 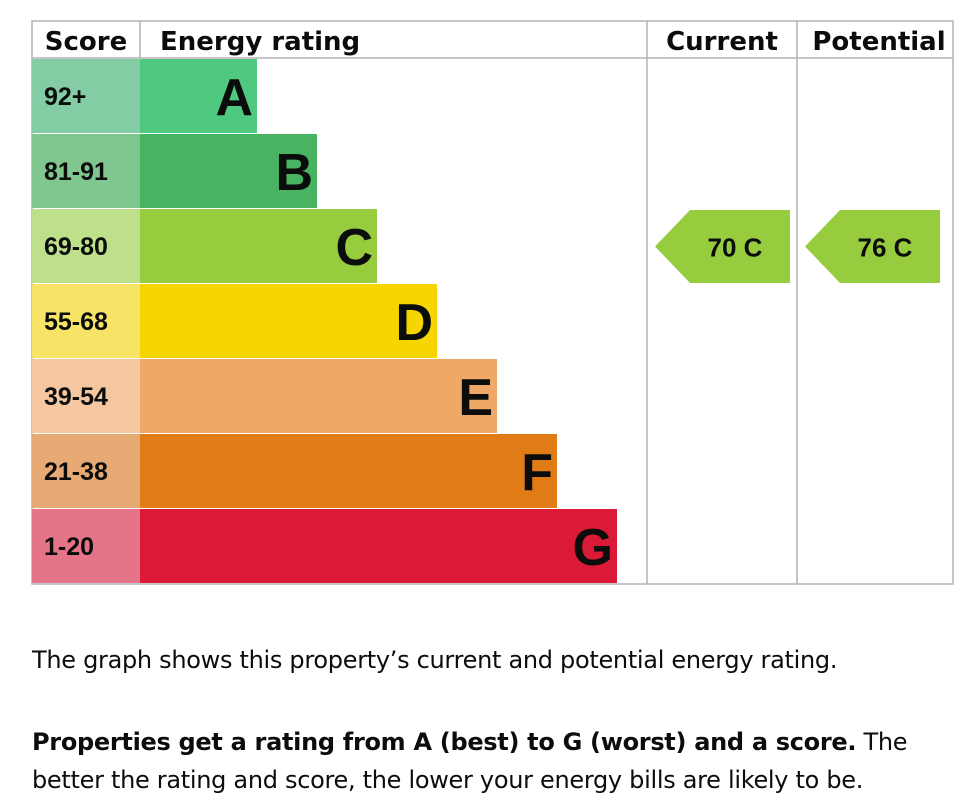 I want to click on band-letter-e: E, so click(x=475, y=398).